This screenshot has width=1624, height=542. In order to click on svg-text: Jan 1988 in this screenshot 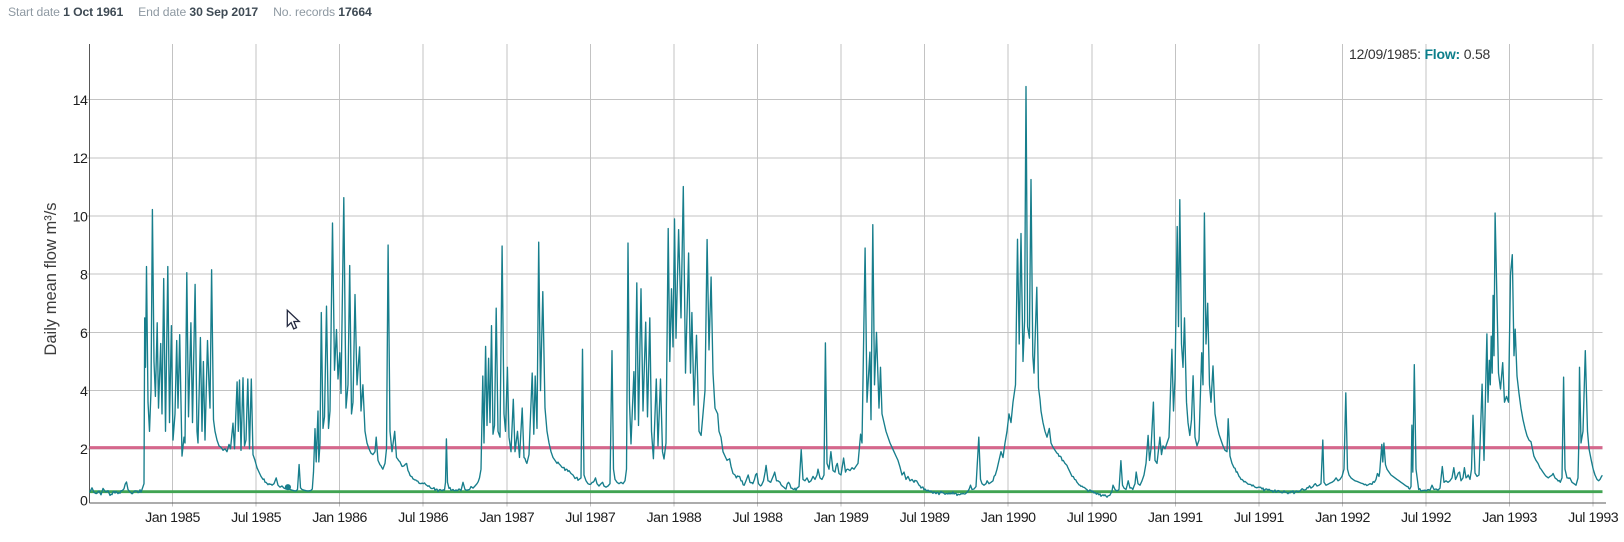, I will do `click(674, 518)`.